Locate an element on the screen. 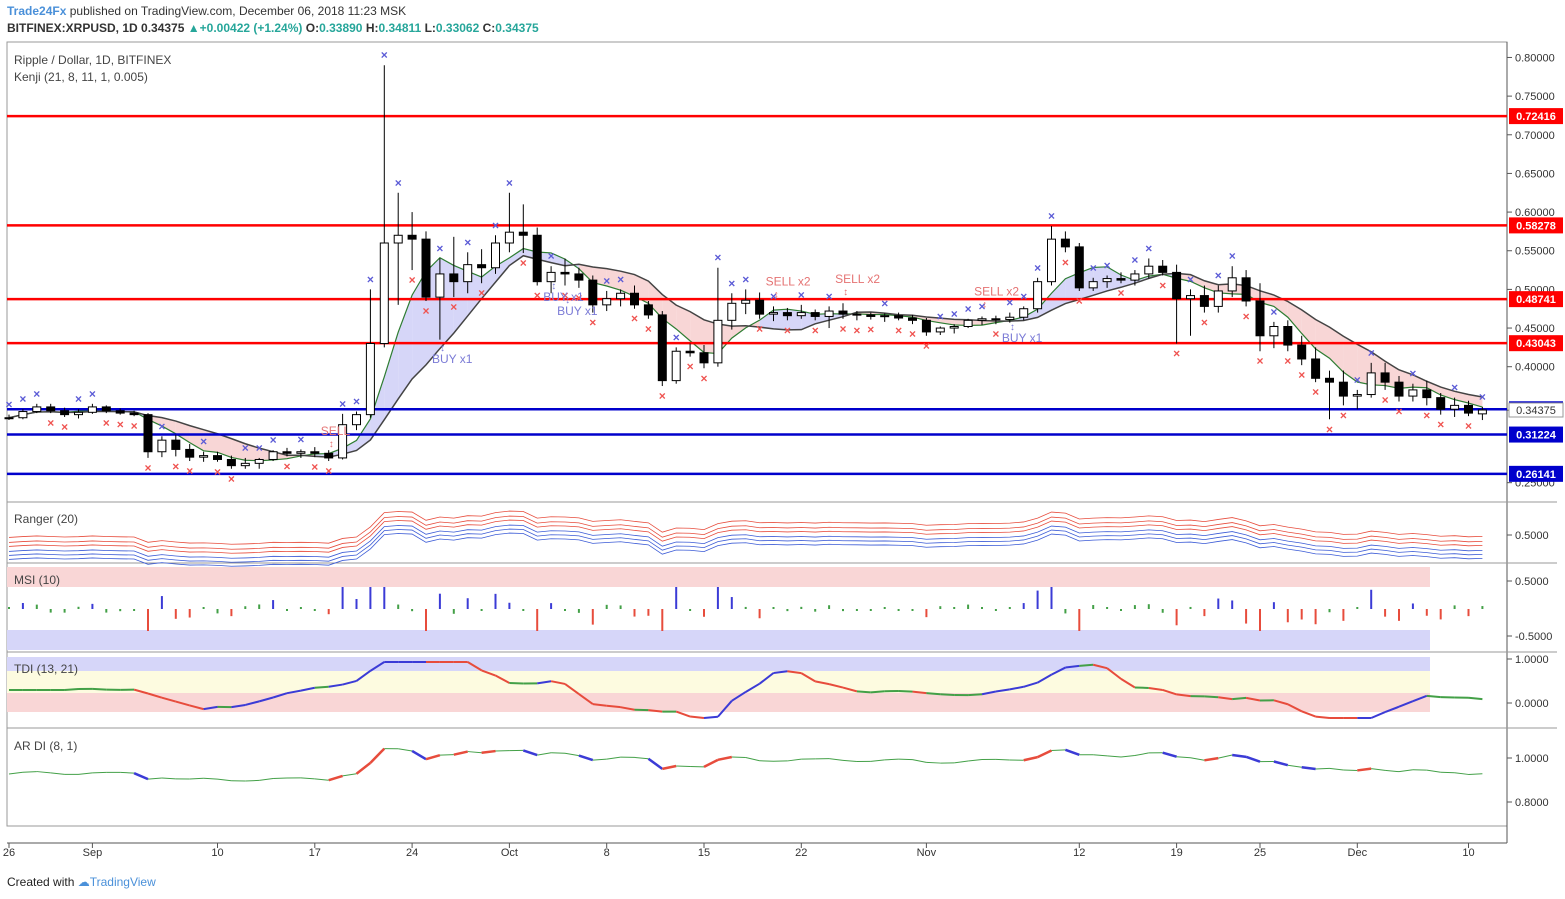  low-value: 0.33062 is located at coordinates (457, 28).